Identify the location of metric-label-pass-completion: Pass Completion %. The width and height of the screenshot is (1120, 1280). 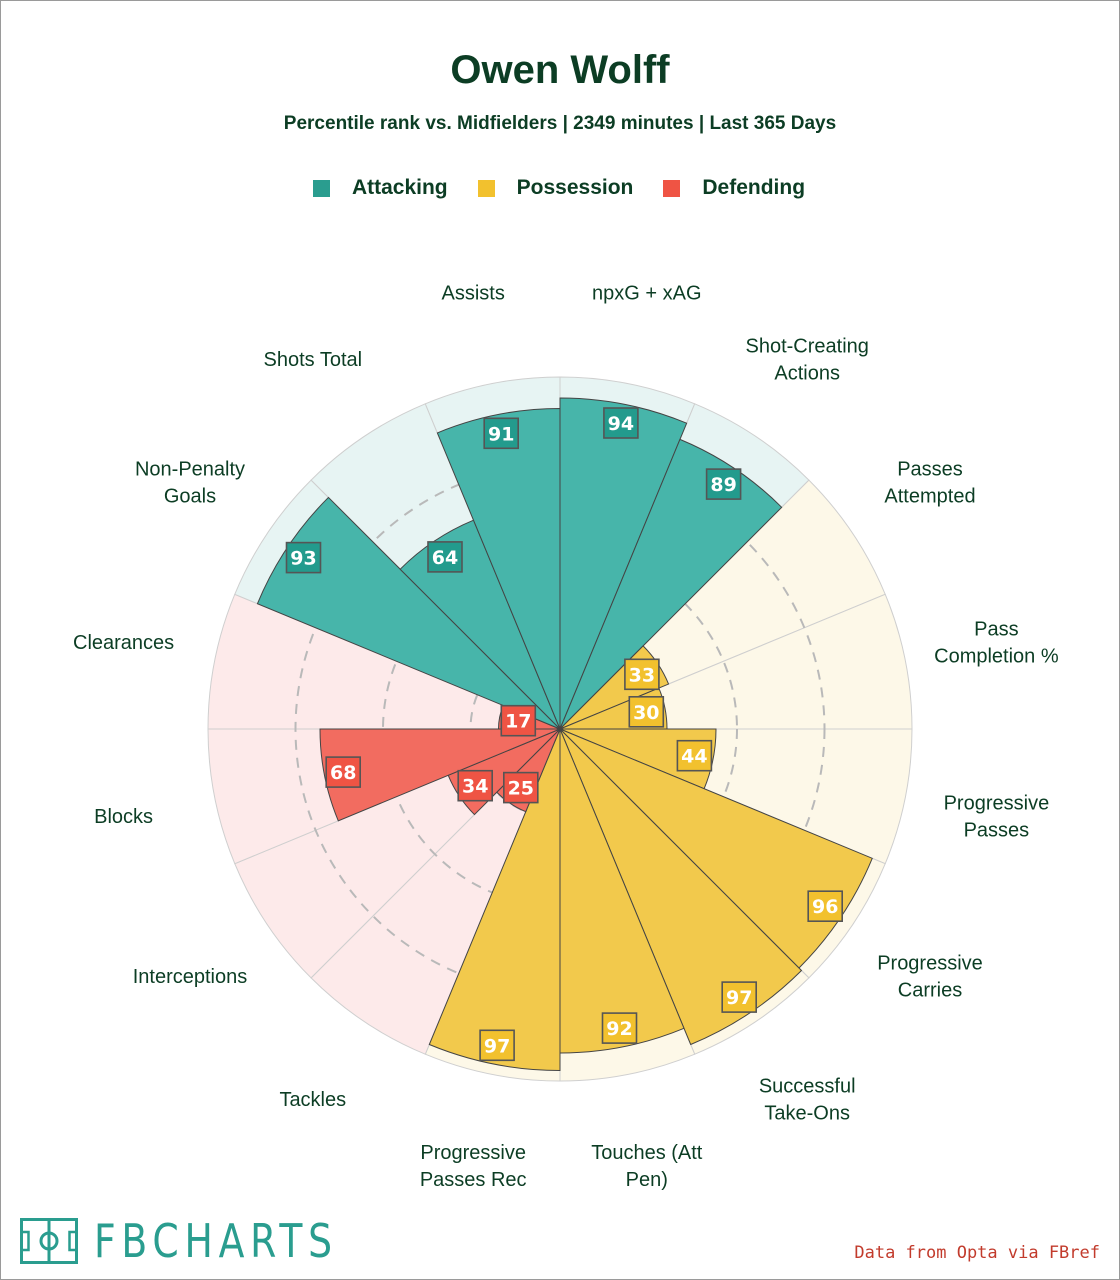
(996, 643).